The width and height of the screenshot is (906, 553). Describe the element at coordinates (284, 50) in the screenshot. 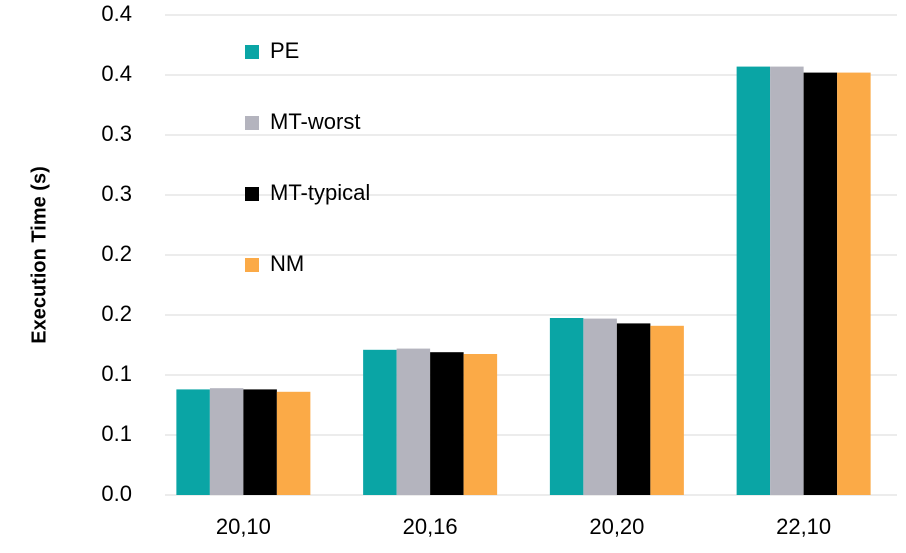

I see `legend-label: PE` at that location.